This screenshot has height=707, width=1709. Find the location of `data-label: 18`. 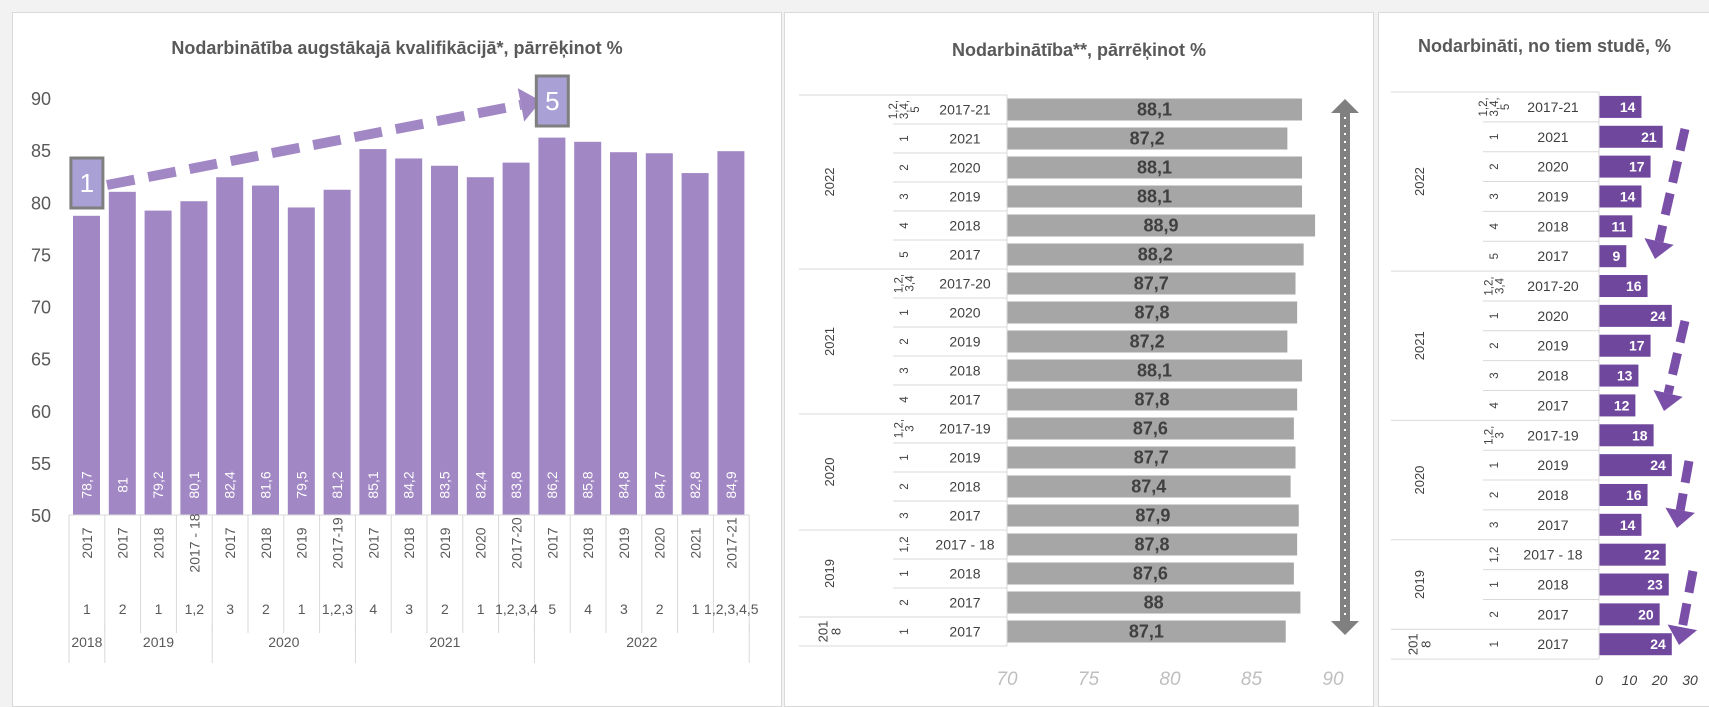

data-label: 18 is located at coordinates (1640, 435).